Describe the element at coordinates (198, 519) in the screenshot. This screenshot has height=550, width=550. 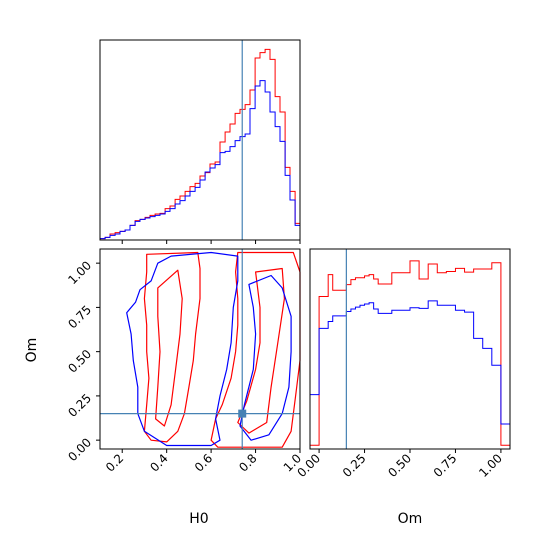
I see `x-axis-label-h0: H0` at that location.